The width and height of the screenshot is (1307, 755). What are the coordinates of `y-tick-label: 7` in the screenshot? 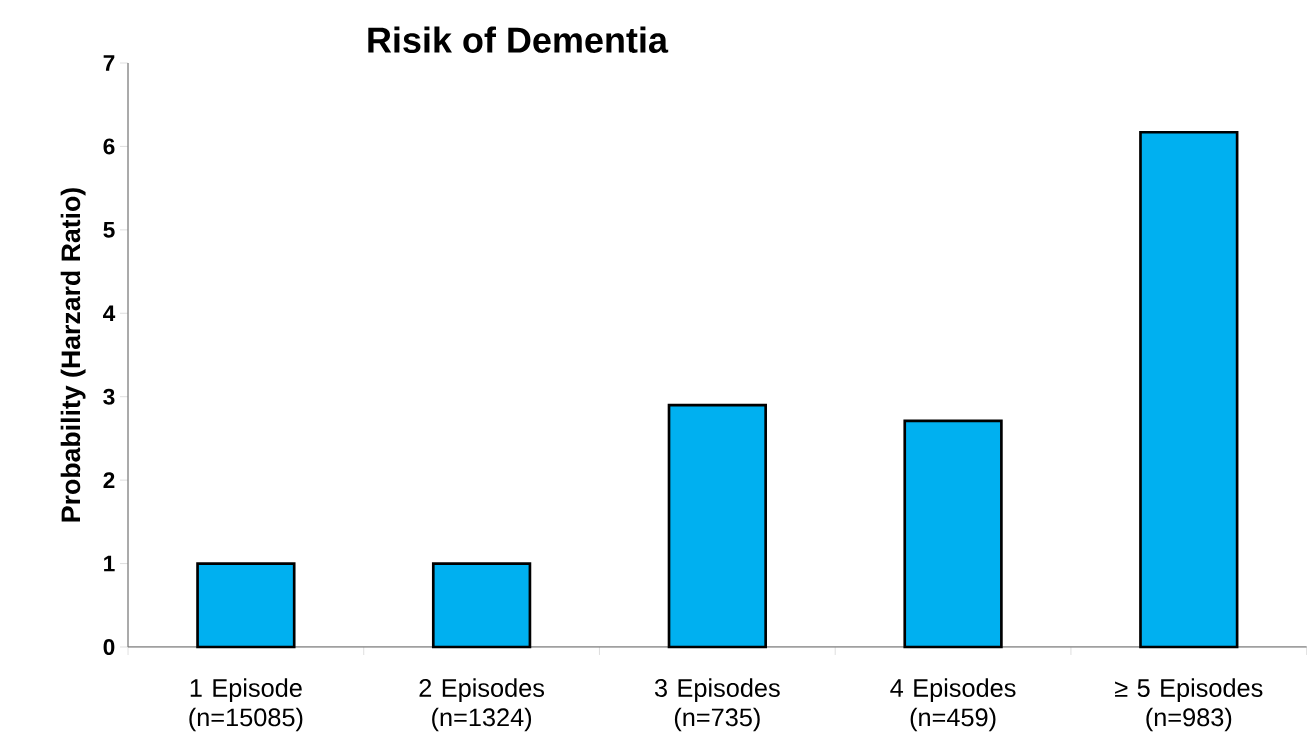 It's located at (109, 63).